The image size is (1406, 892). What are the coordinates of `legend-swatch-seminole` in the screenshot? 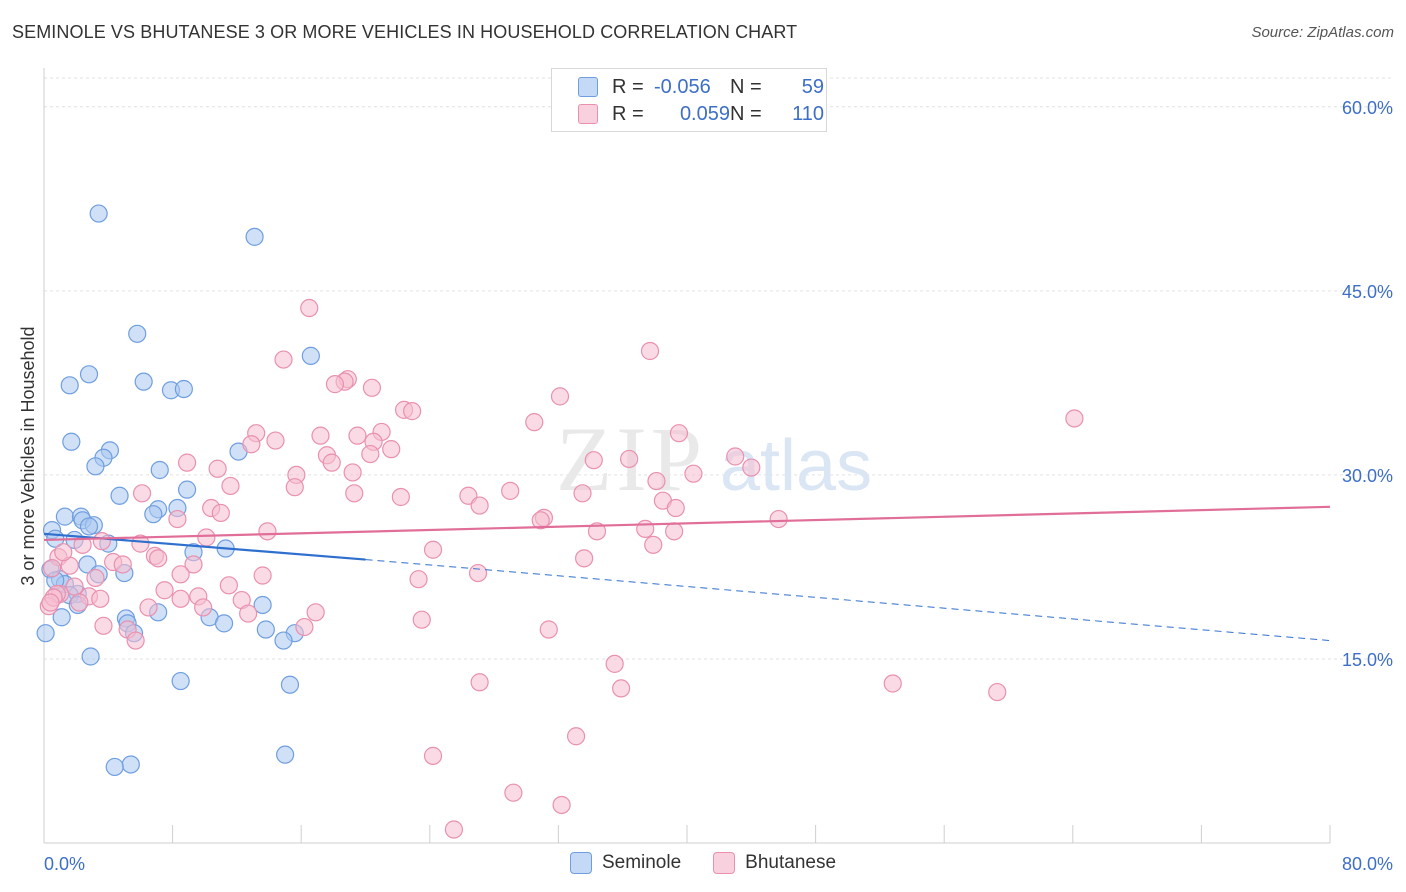 It's located at (588, 87).